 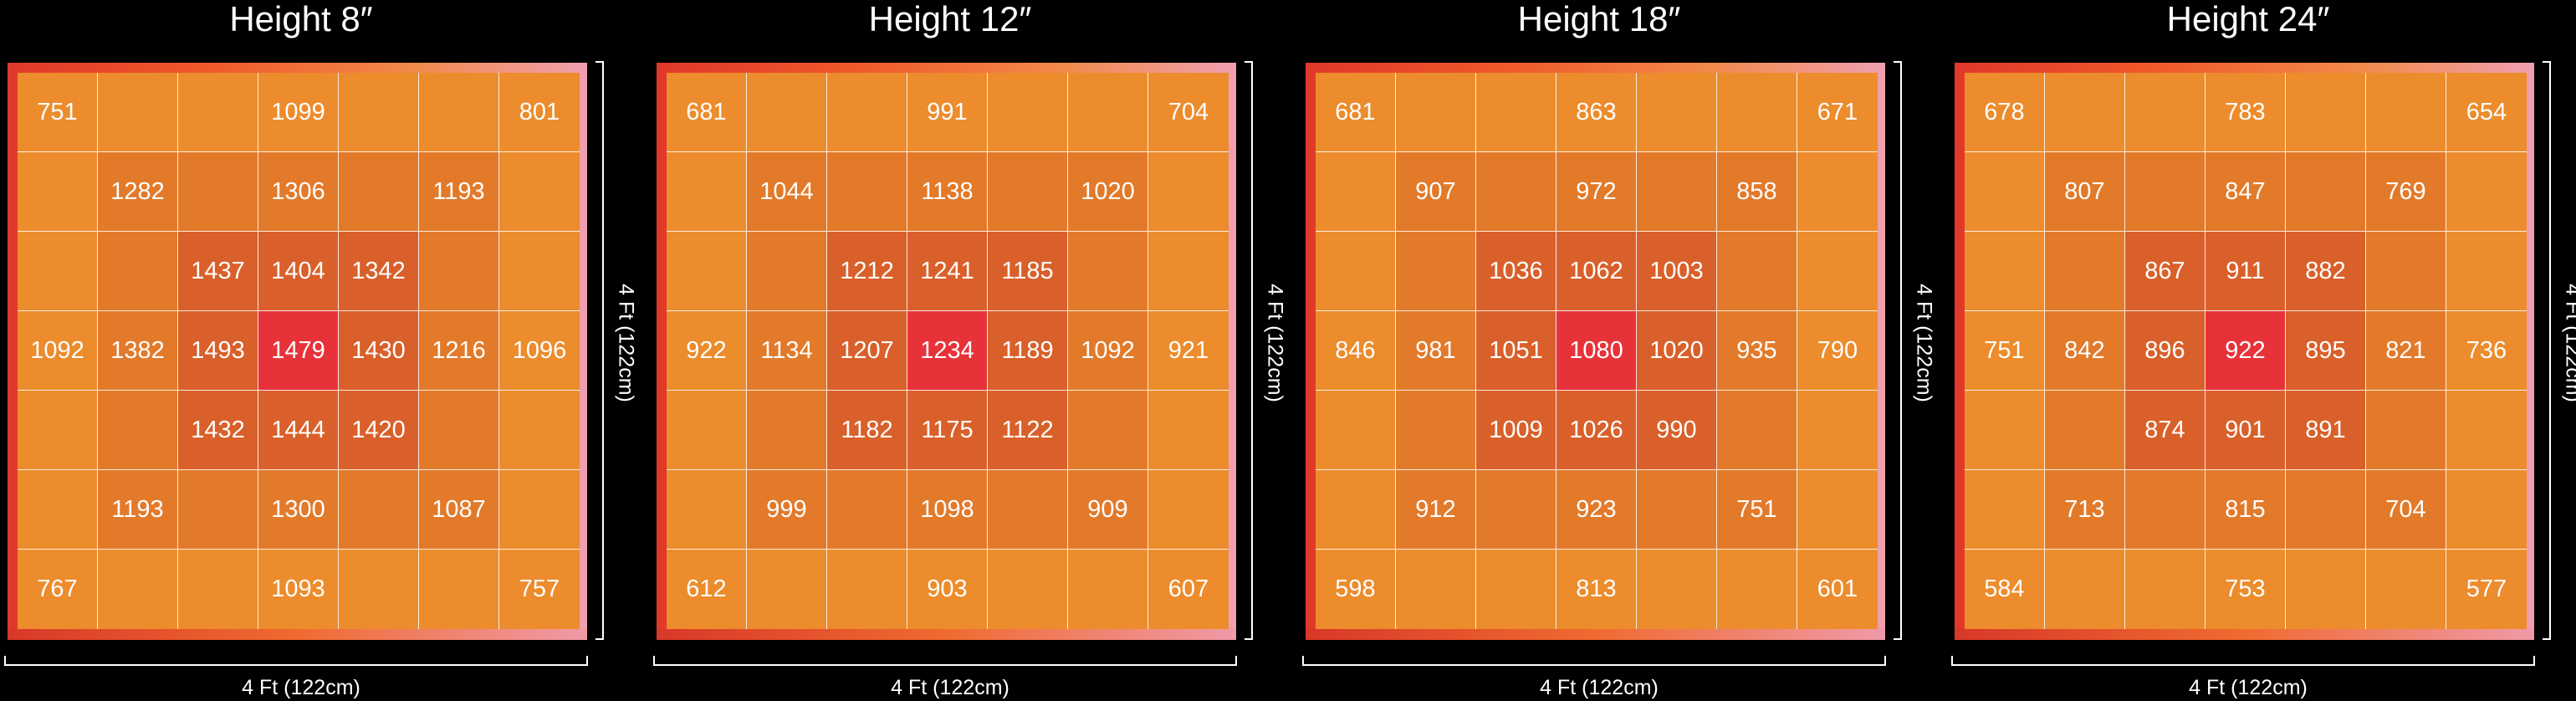 What do you see at coordinates (1516, 430) in the screenshot?
I see `heatmap-cell: 1009` at bounding box center [1516, 430].